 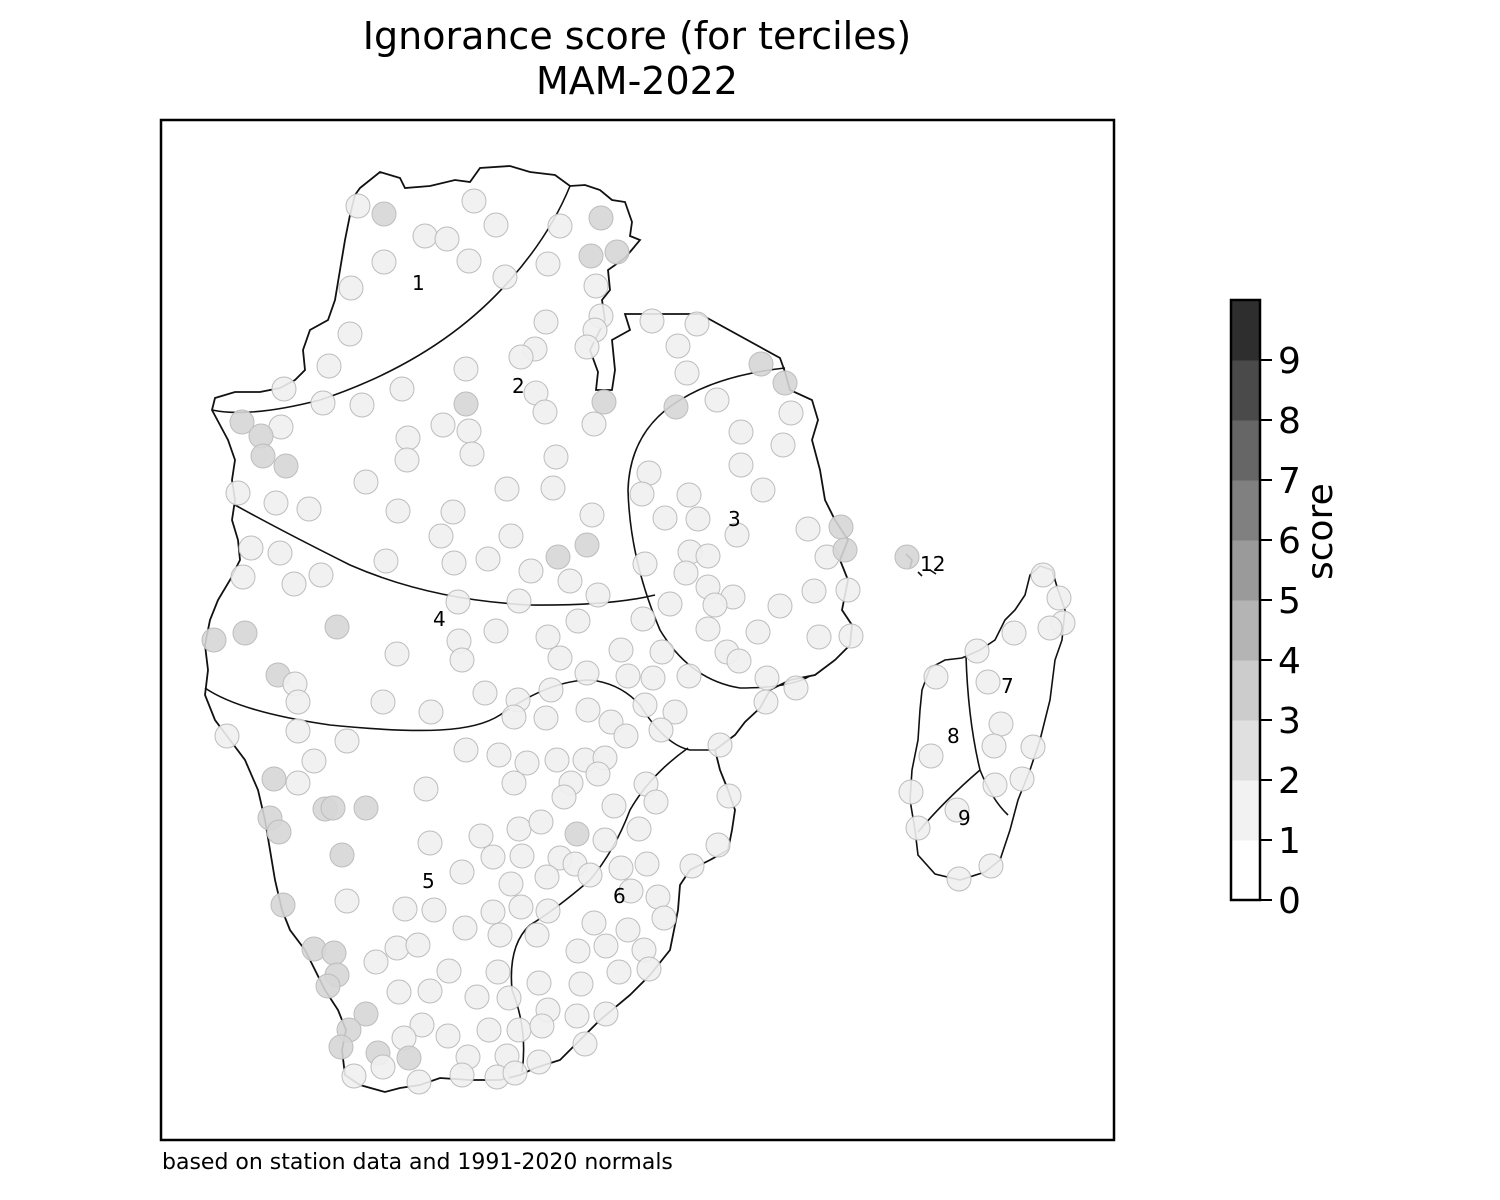 What do you see at coordinates (1289, 841) in the screenshot?
I see `colorbar-tick-label: 1` at bounding box center [1289, 841].